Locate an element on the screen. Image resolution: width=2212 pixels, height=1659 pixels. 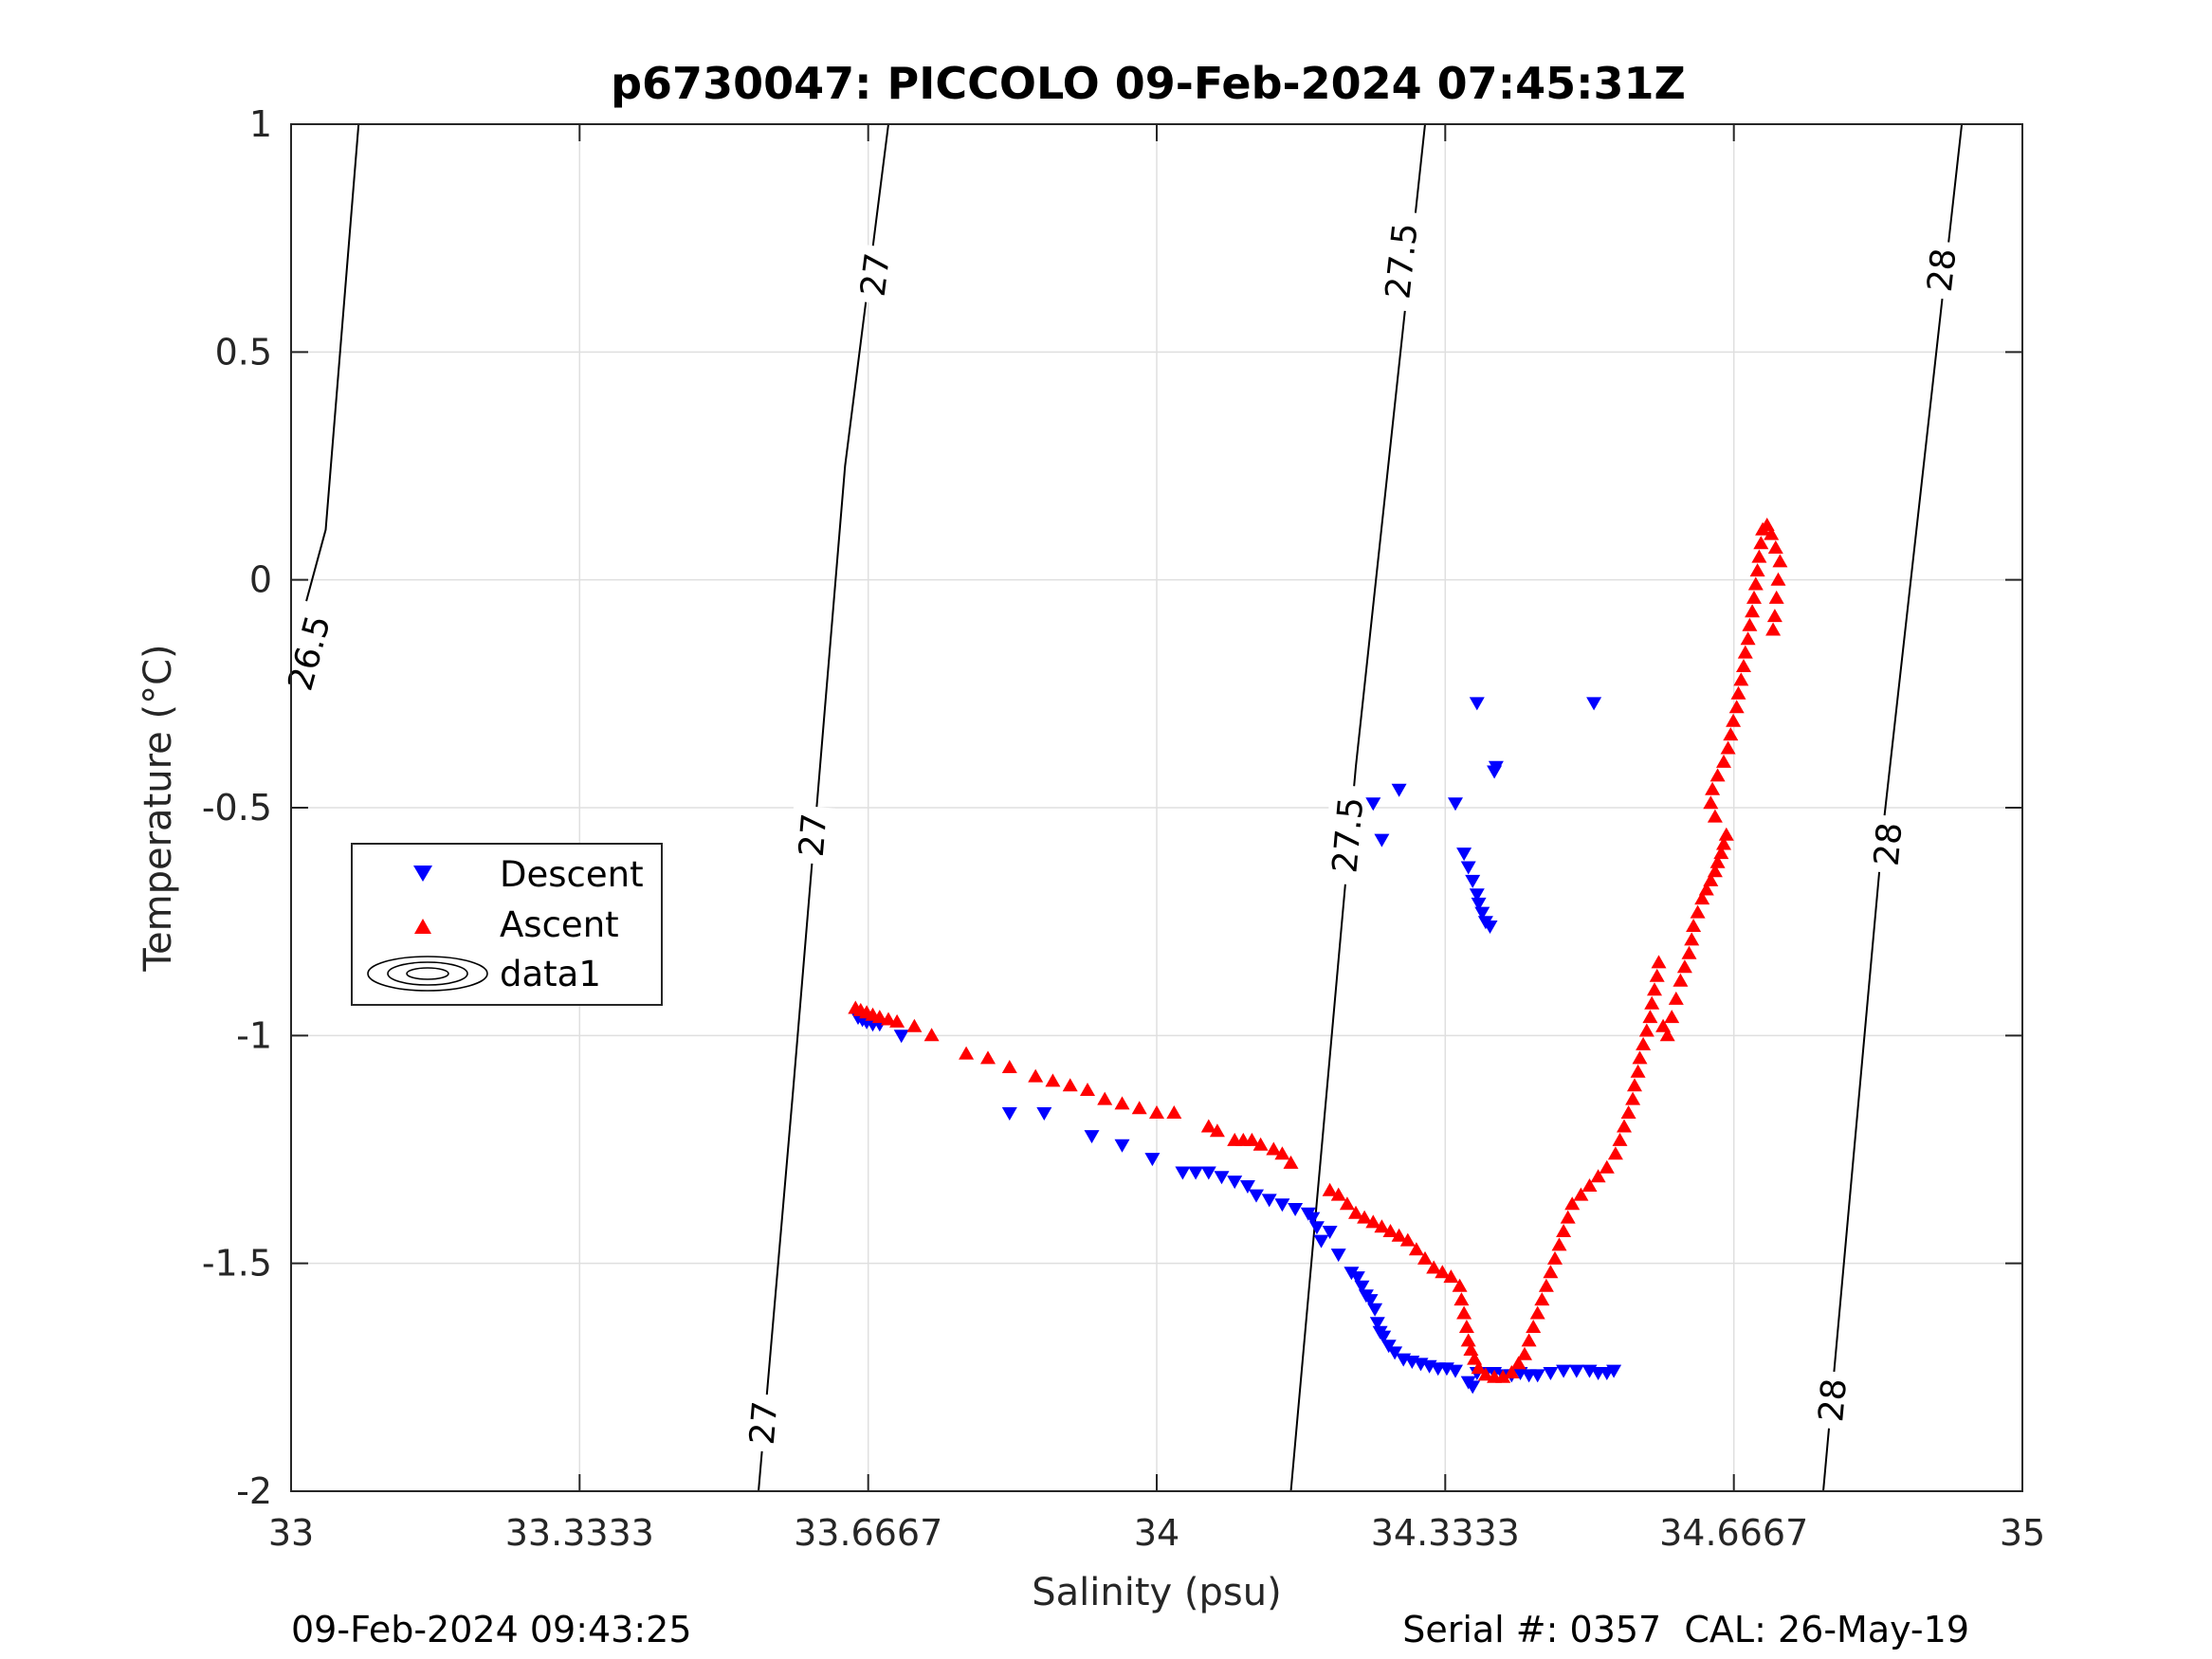
x-tick-label: 34.6667 is located at coordinates (1733, 1533).